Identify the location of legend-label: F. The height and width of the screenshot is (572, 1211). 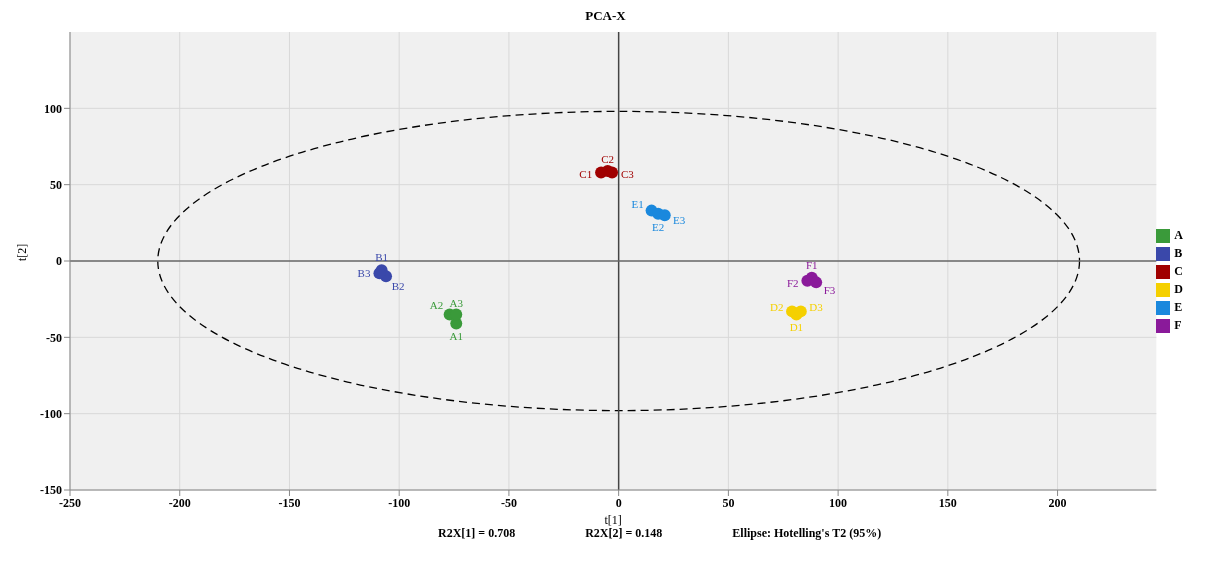
(1178, 325).